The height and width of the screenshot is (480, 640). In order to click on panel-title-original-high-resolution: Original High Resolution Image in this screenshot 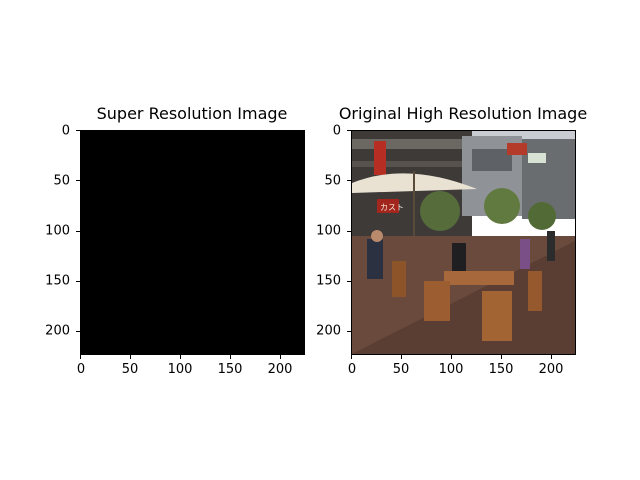, I will do `click(463, 113)`.